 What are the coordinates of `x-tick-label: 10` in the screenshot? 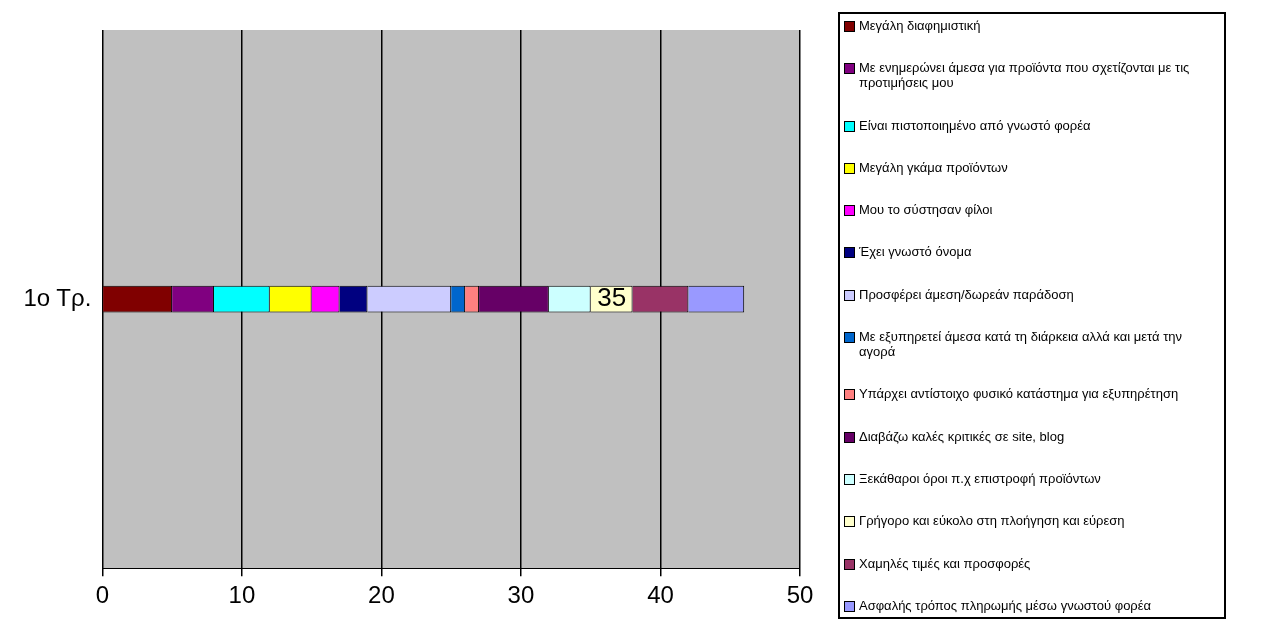 It's located at (242, 595).